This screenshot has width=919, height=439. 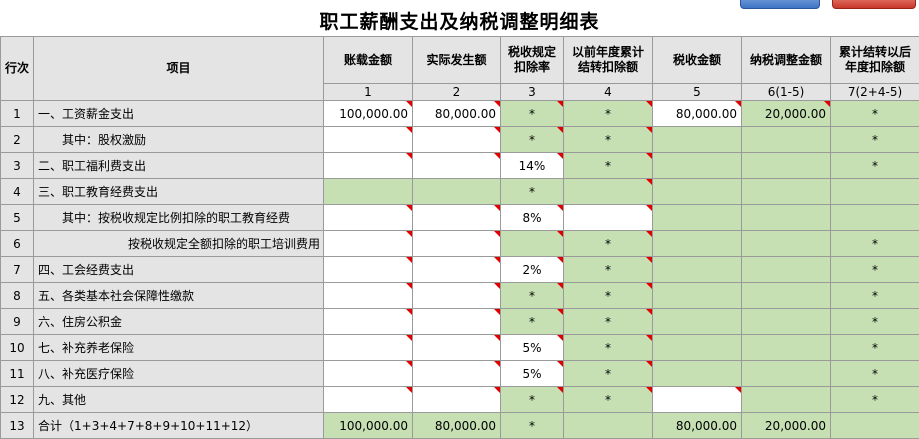 I want to click on cell-deduction-rate: 14%, so click(x=532, y=166).